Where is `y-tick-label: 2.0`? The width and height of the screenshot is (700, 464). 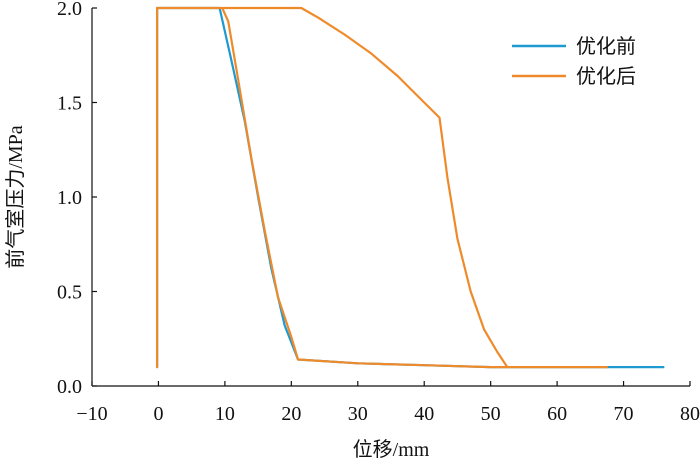
y-tick-label: 2.0 is located at coordinates (69, 10).